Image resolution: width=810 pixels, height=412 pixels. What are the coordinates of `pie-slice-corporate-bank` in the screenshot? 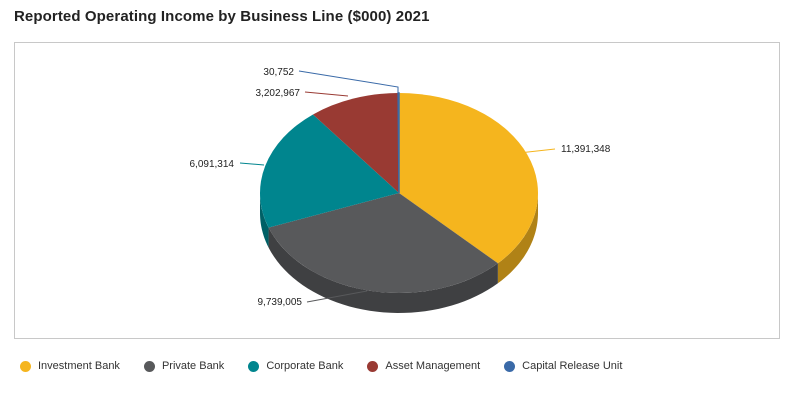 It's located at (329, 171).